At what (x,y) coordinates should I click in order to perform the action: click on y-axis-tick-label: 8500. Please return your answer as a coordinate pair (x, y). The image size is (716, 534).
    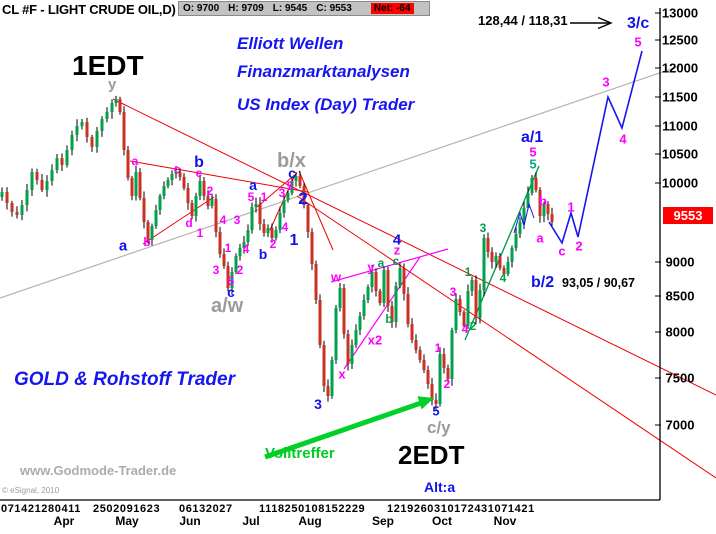
    Looking at the image, I should click on (680, 296).